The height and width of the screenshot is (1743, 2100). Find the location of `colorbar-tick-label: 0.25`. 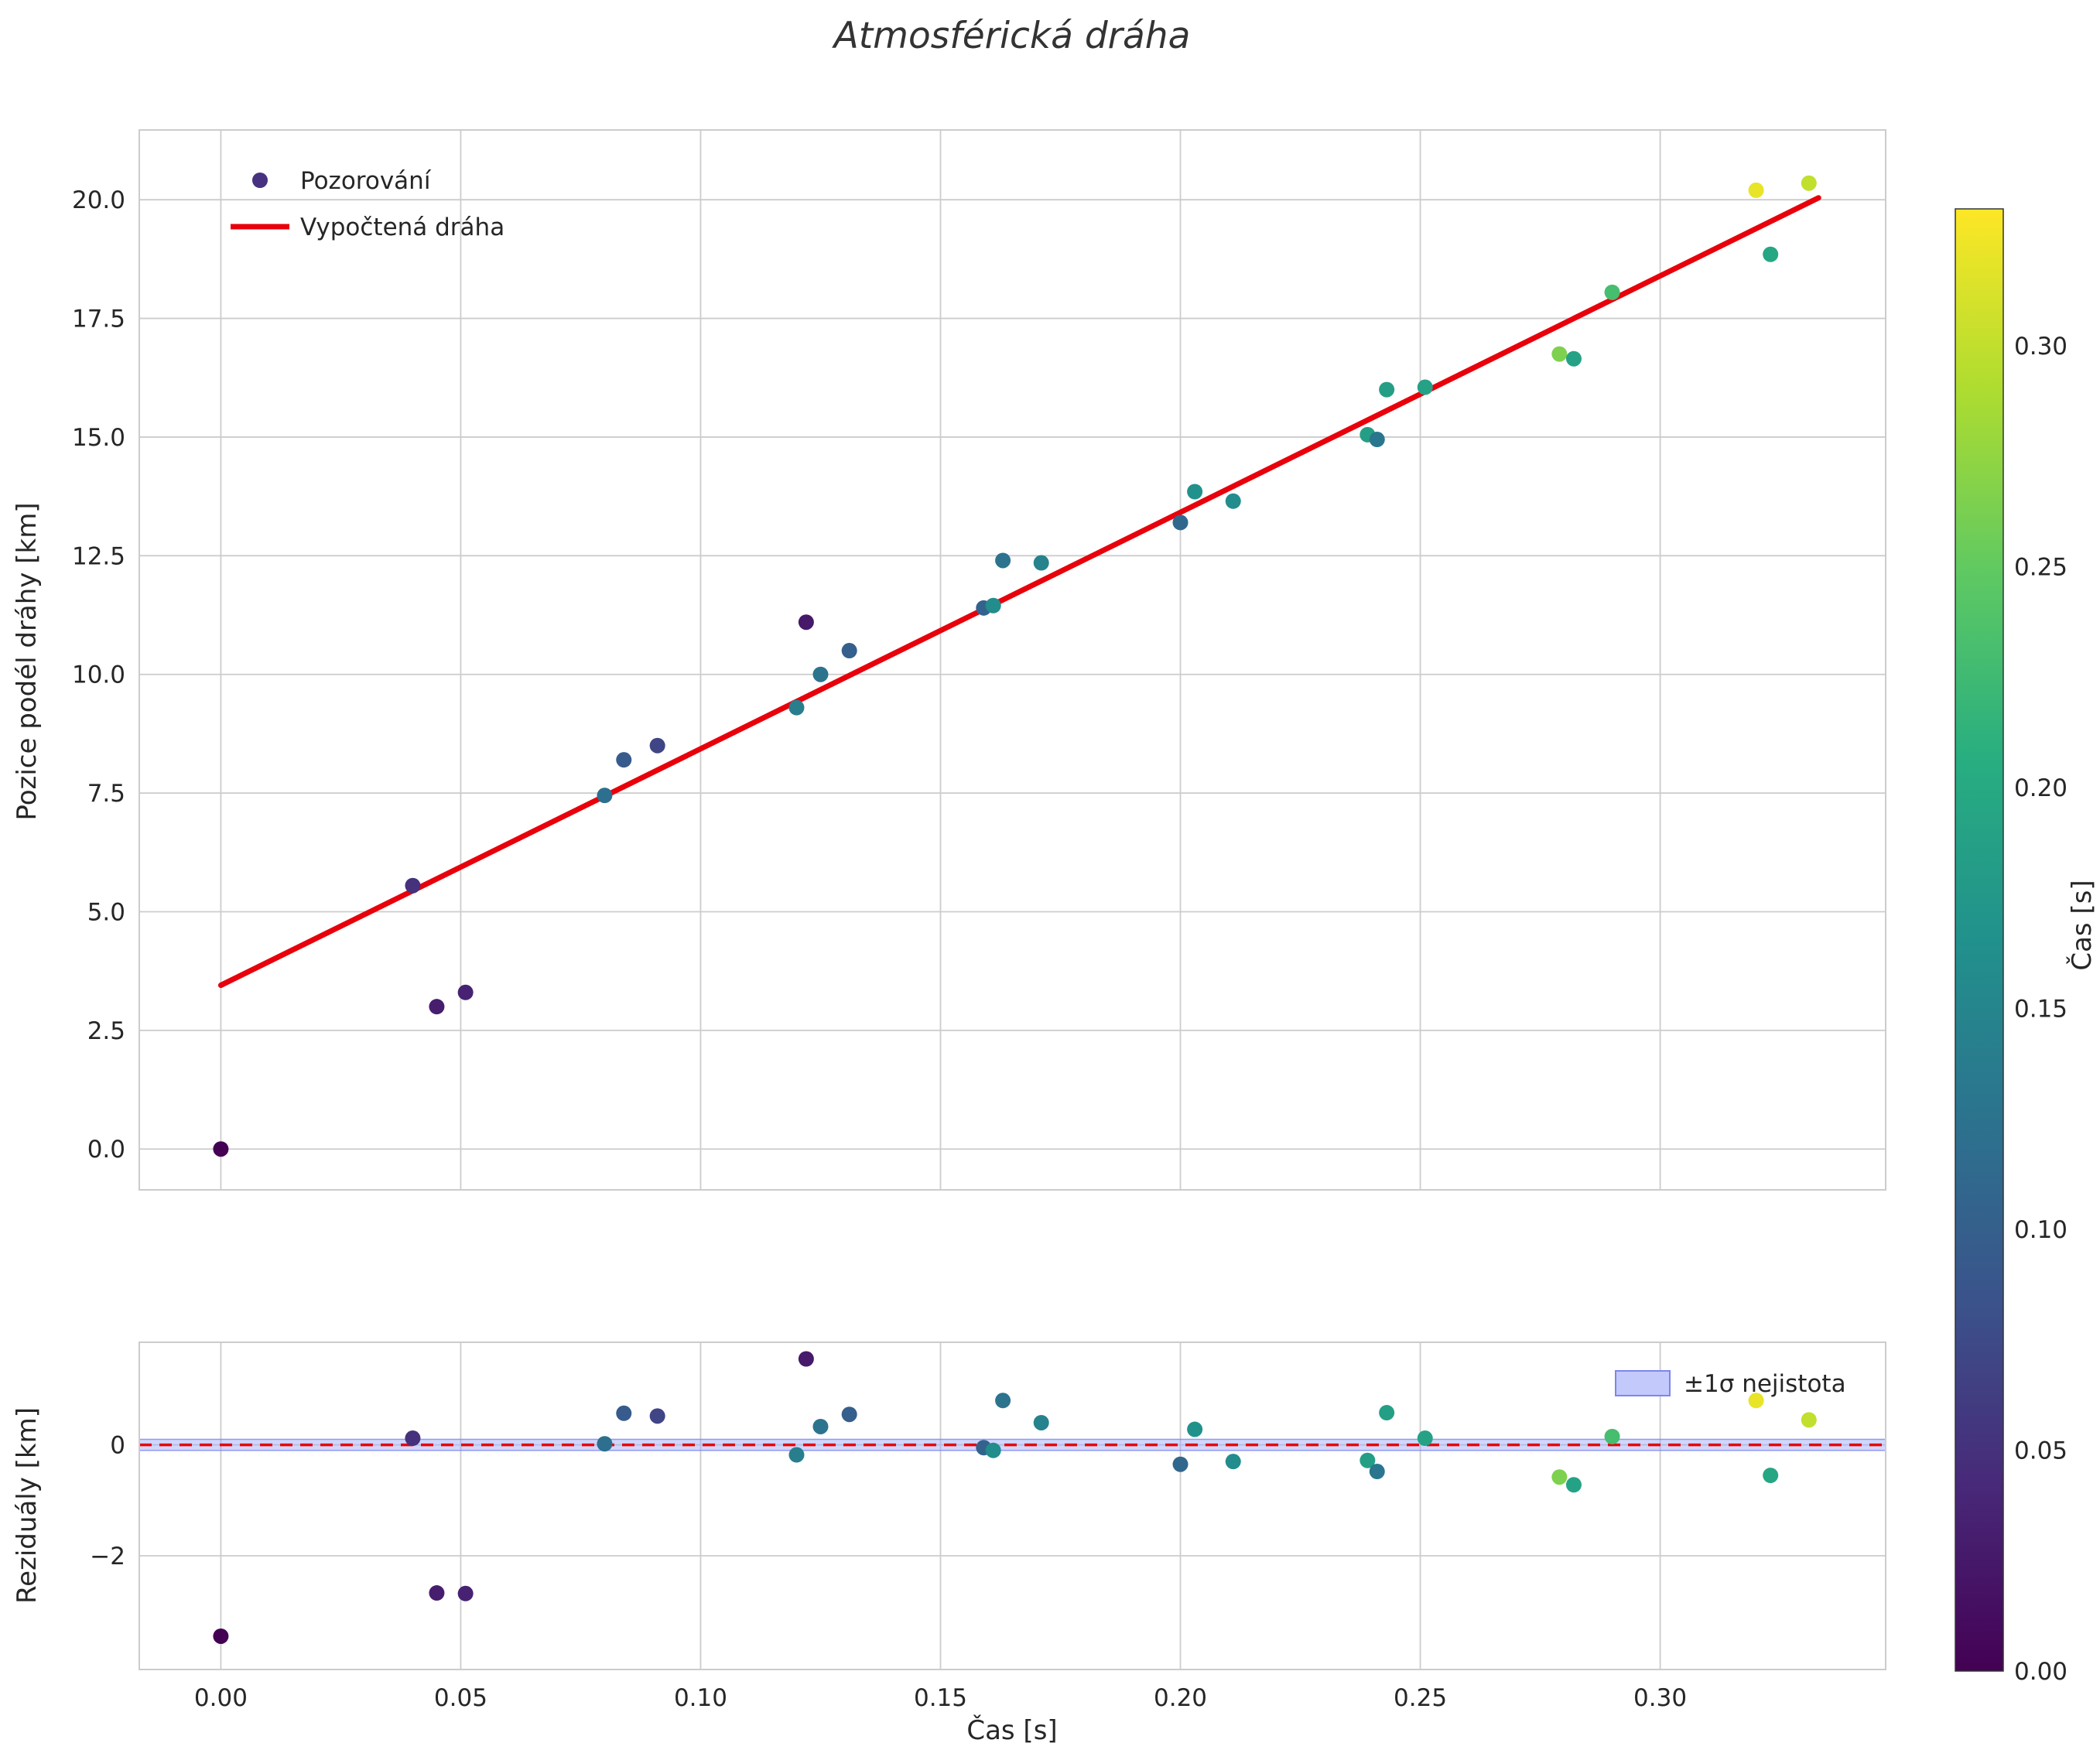

colorbar-tick-label: 0.25 is located at coordinates (2041, 568).